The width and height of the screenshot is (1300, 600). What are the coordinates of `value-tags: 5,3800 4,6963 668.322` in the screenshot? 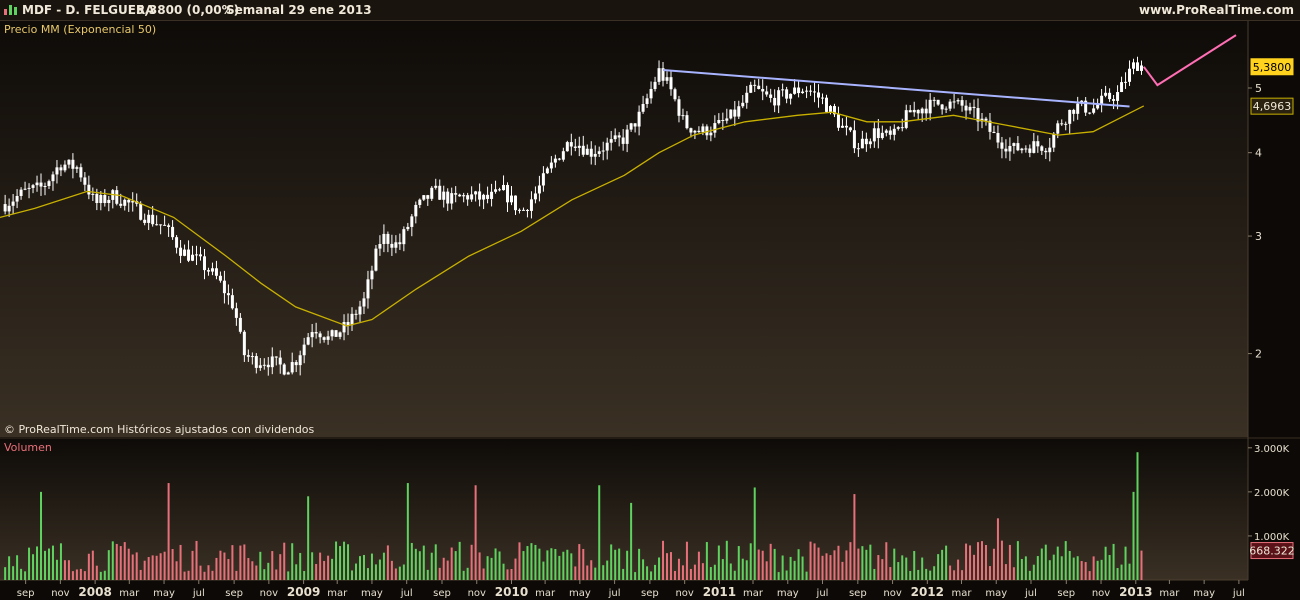 It's located at (1272, 309).